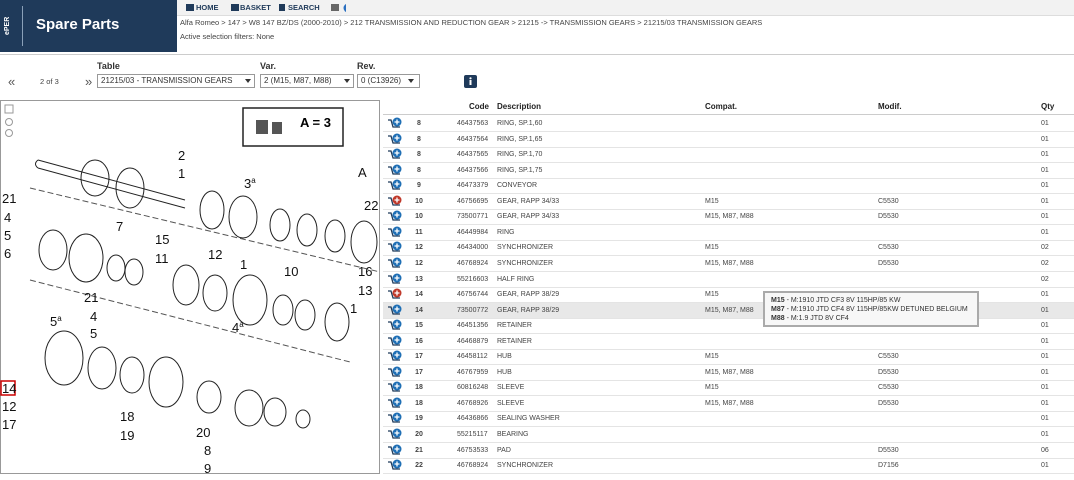 Image resolution: width=1074 pixels, height=480 pixels. What do you see at coordinates (203, 432) in the screenshot?
I see `callout-number: 20` at bounding box center [203, 432].